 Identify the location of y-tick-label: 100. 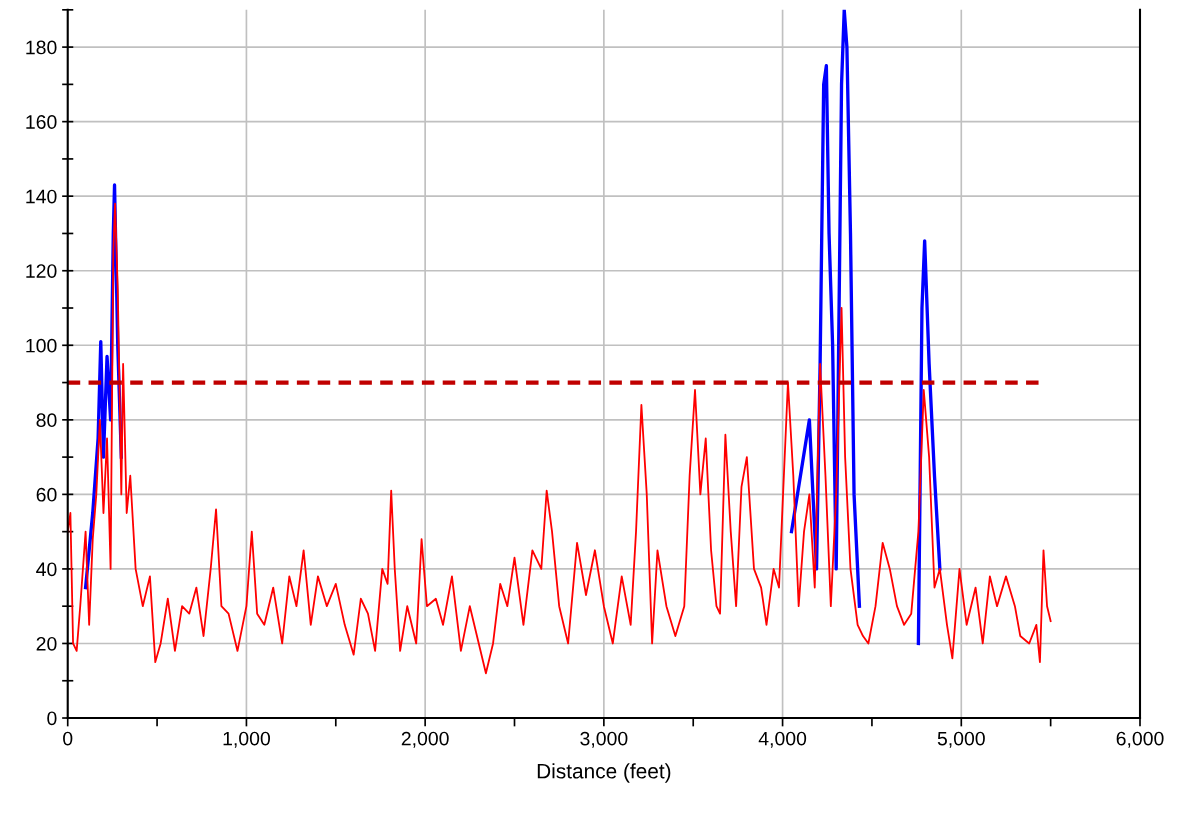
(41, 345).